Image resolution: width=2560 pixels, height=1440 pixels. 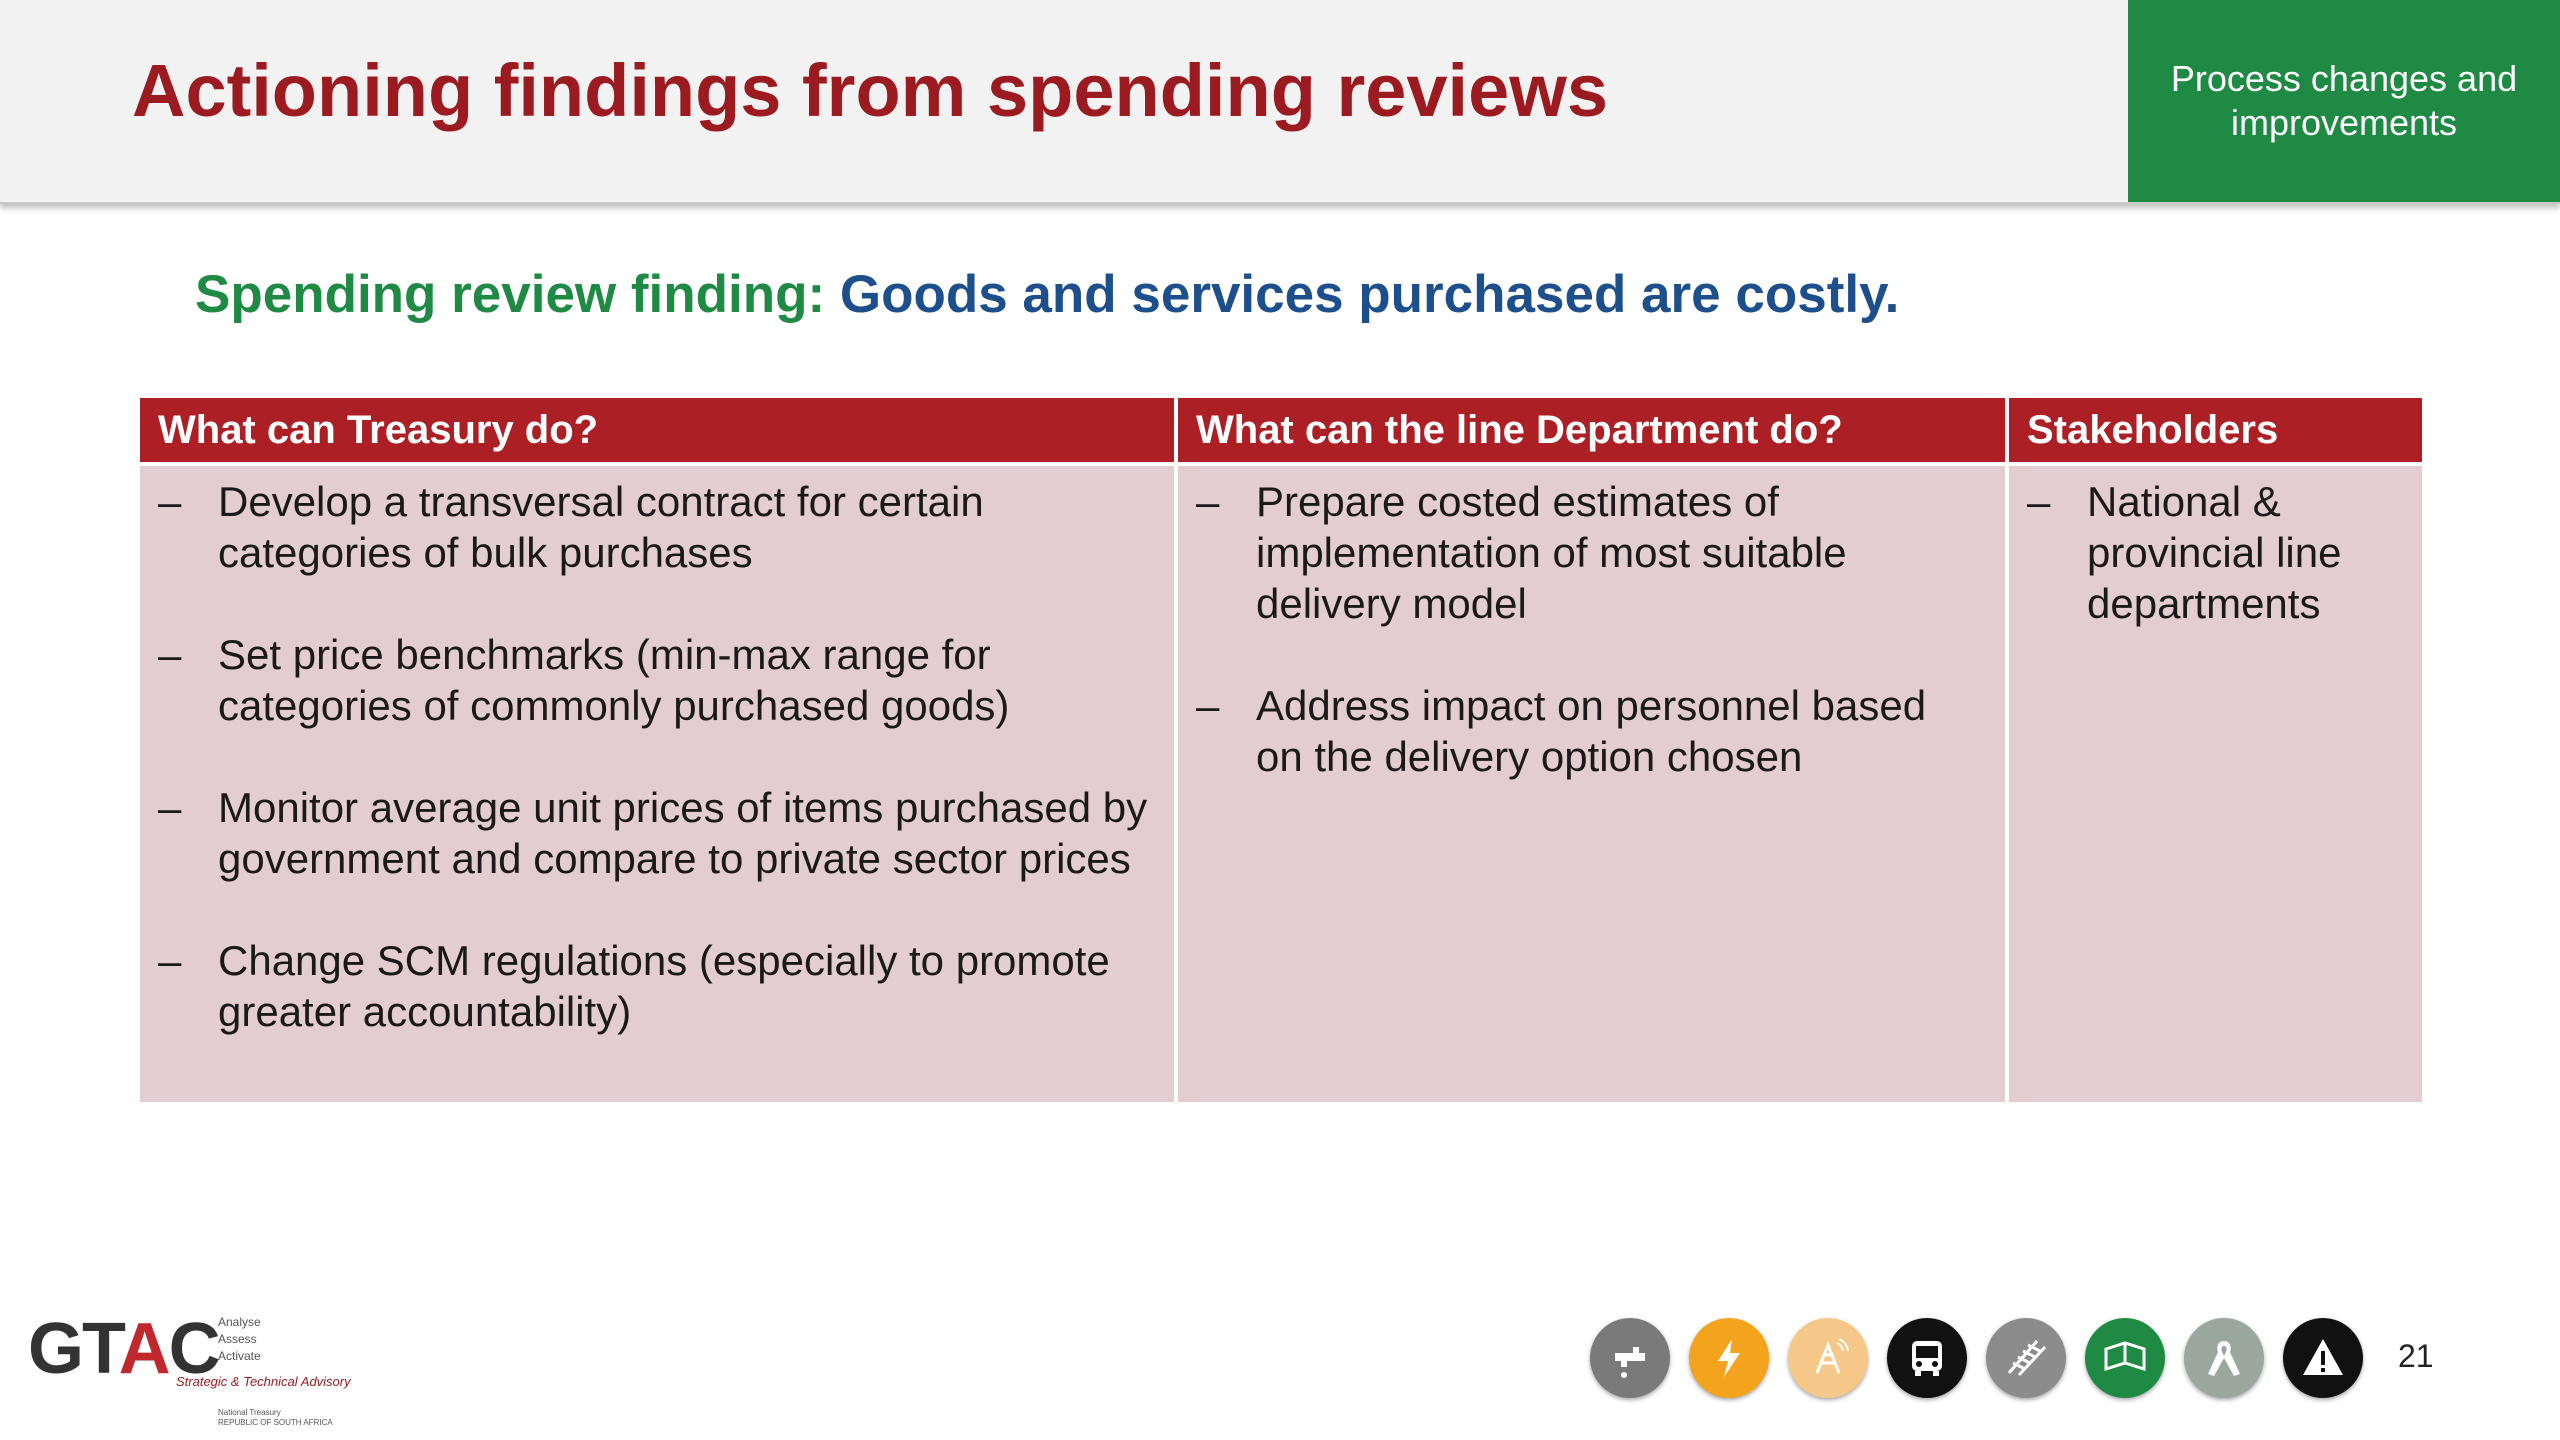 I want to click on sector-icons, so click(x=1986, y=1358).